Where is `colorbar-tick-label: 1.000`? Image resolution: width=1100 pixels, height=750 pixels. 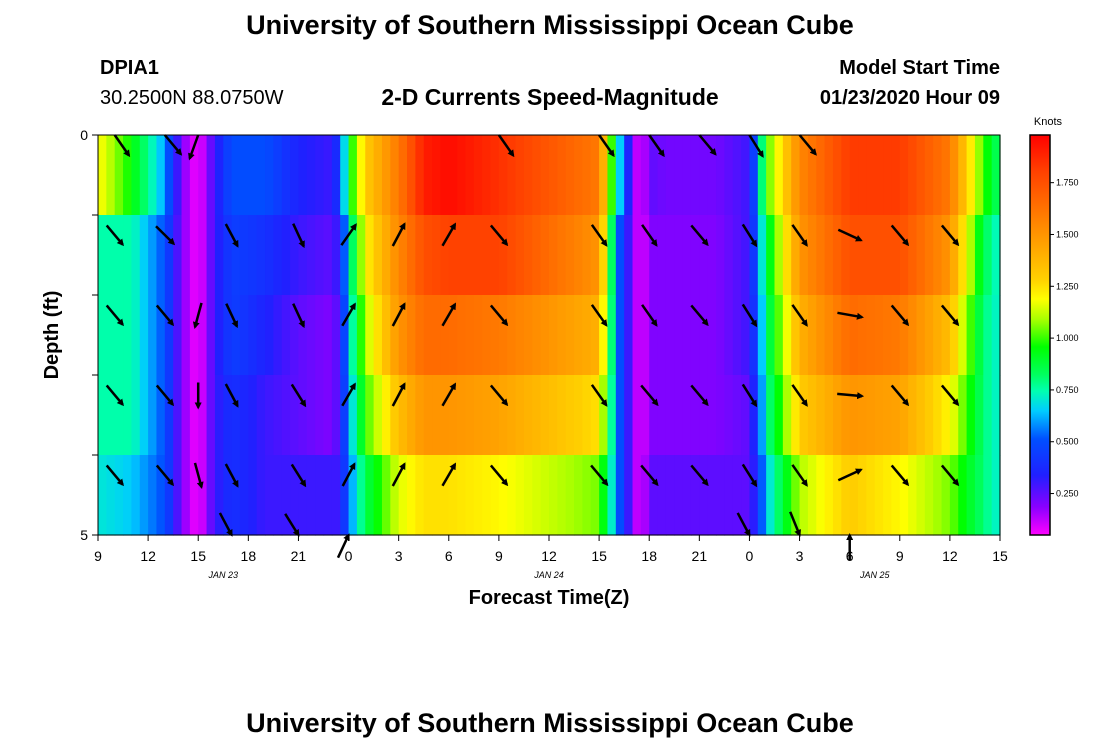 colorbar-tick-label: 1.000 is located at coordinates (1067, 338).